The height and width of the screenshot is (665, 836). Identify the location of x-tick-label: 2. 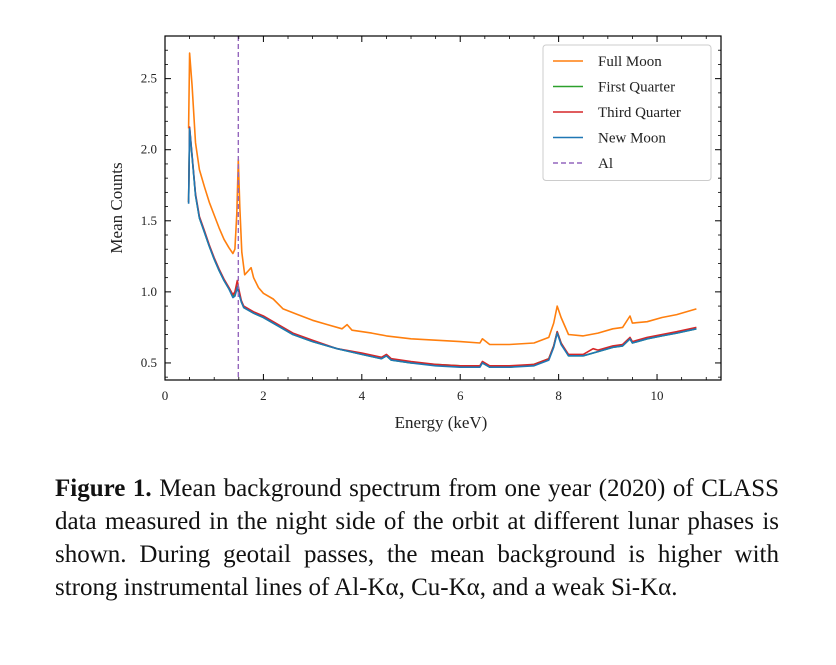
(263, 395).